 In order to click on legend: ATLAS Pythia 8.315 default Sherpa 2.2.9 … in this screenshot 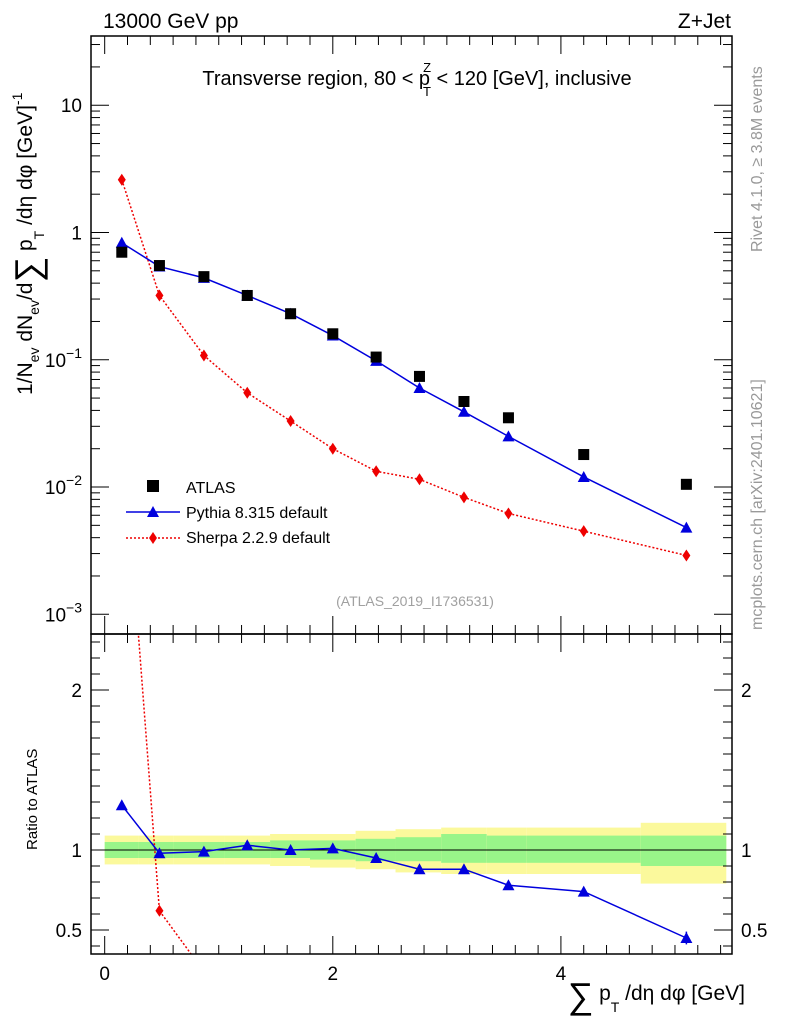, I will do `click(228, 513)`.